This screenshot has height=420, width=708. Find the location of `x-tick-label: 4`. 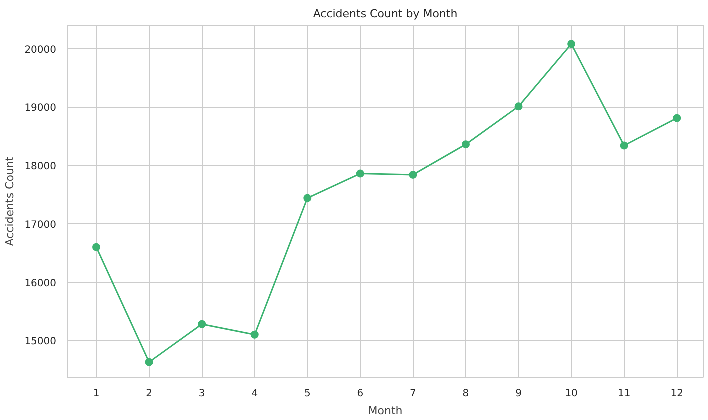

x-tick-label: 4 is located at coordinates (255, 394).